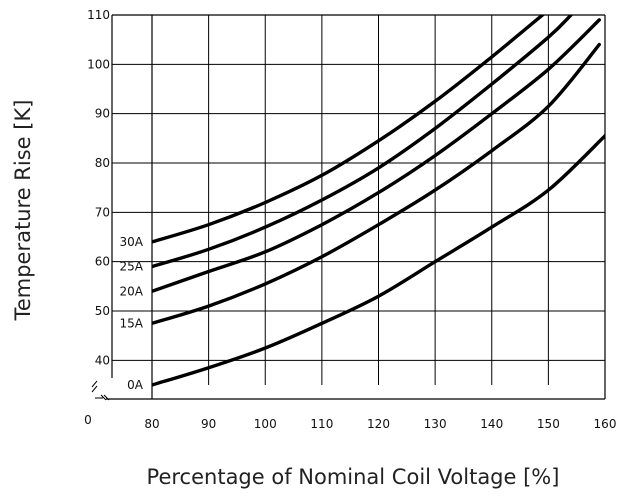  Describe the element at coordinates (132, 313) in the screenshot. I see `series-labels: 30A 25A 20A 15A 0A` at that location.